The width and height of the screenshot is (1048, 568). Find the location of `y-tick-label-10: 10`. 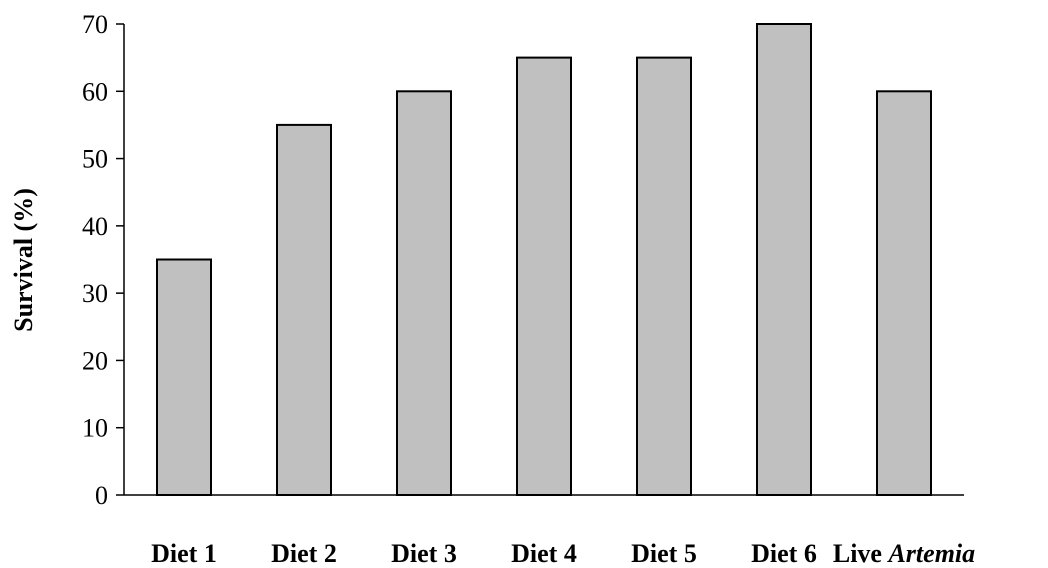

y-tick-label-10: 10 is located at coordinates (95, 428).